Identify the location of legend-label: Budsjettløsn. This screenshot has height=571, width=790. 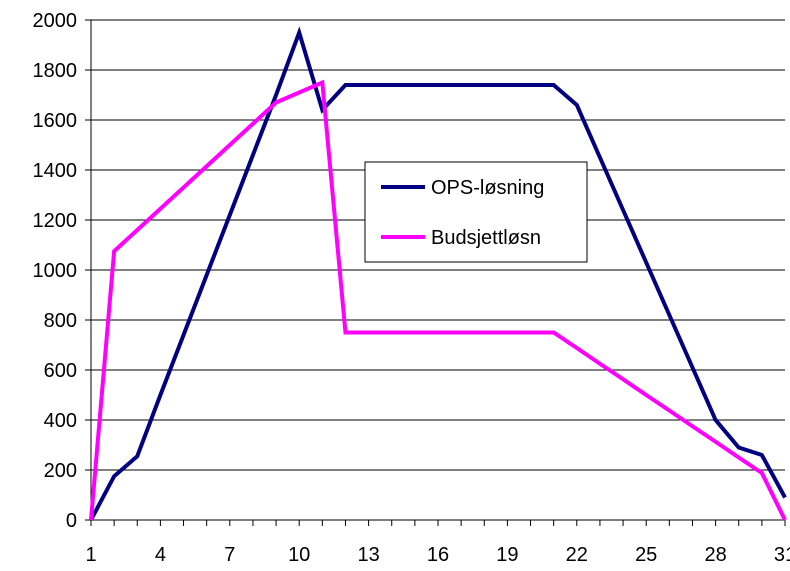
(486, 238).